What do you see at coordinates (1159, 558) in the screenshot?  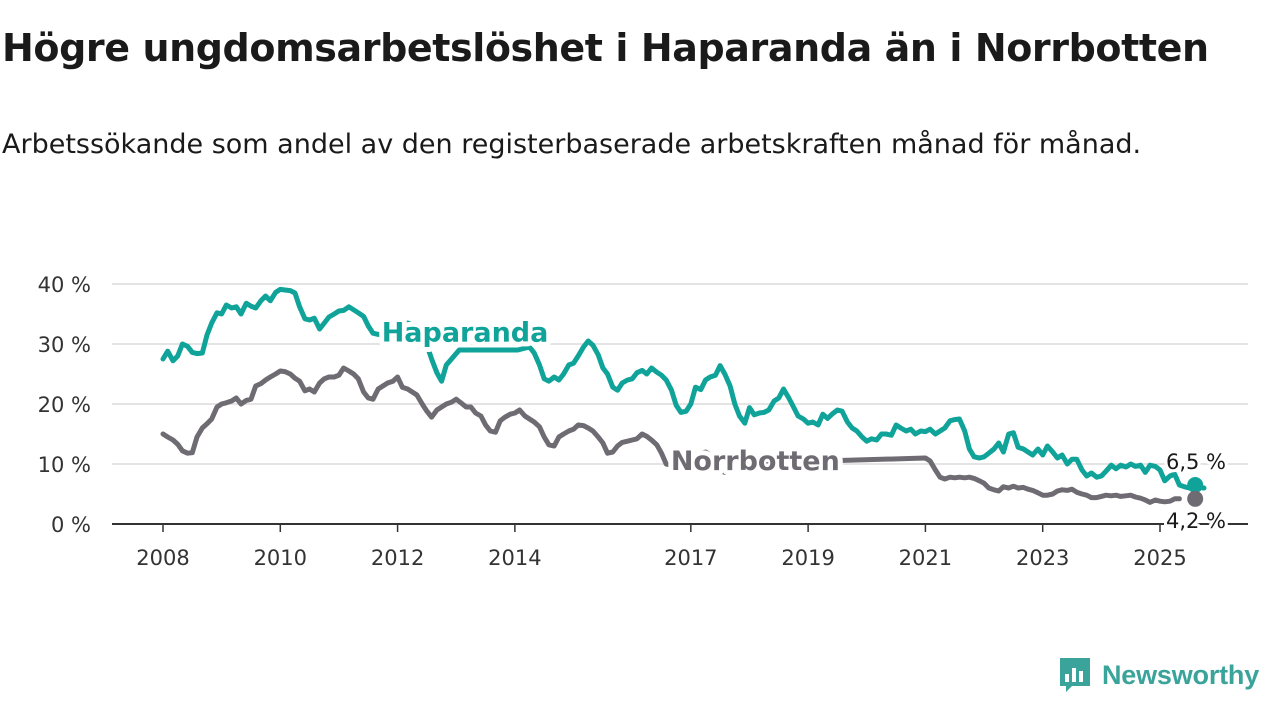 I see `x-tick-label: 2025` at bounding box center [1159, 558].